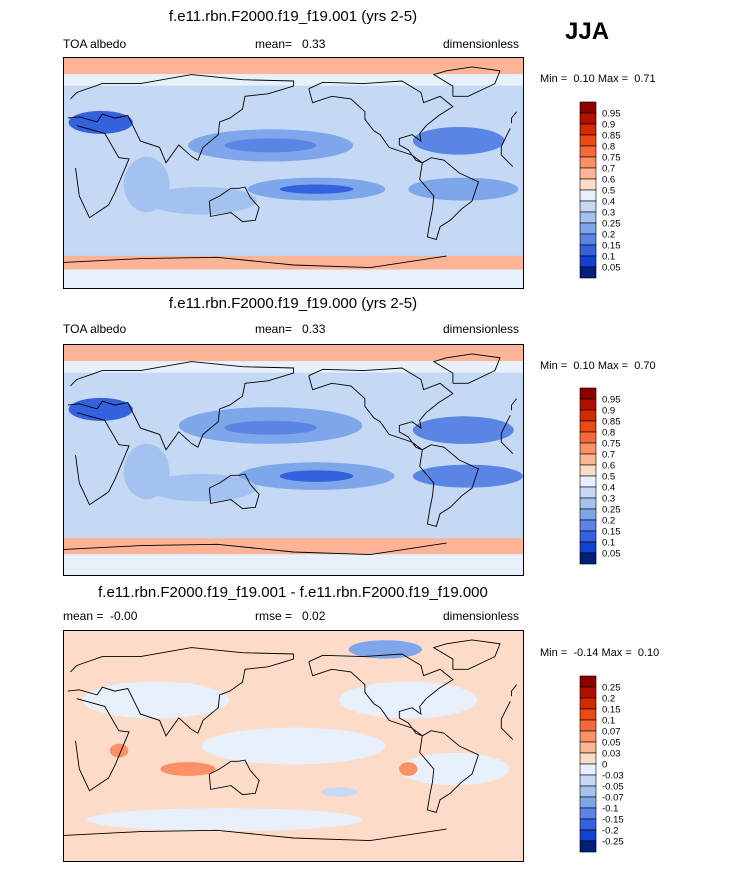 The height and width of the screenshot is (872, 733). I want to click on colorbar-tick-label: 0.2, so click(608, 235).